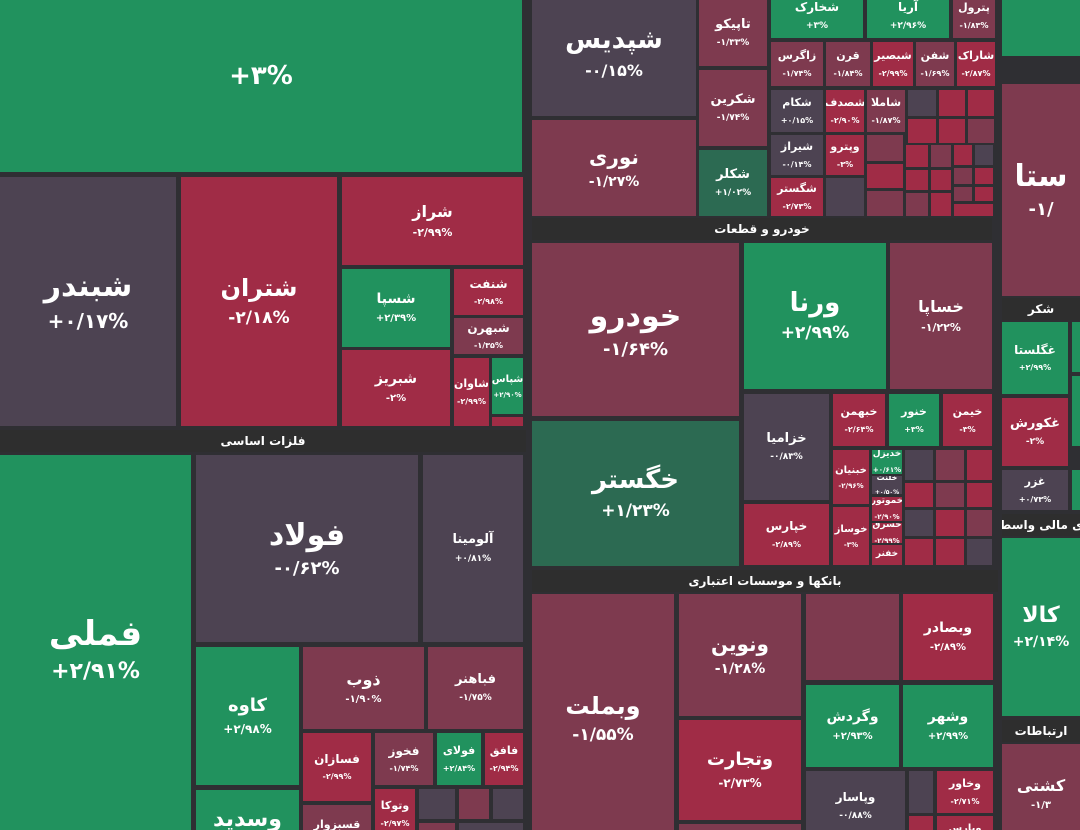 Image resolution: width=1080 pixels, height=830 pixels. I want to click on stock-tile: خموتور -۲/۹۰%, so click(887, 509).